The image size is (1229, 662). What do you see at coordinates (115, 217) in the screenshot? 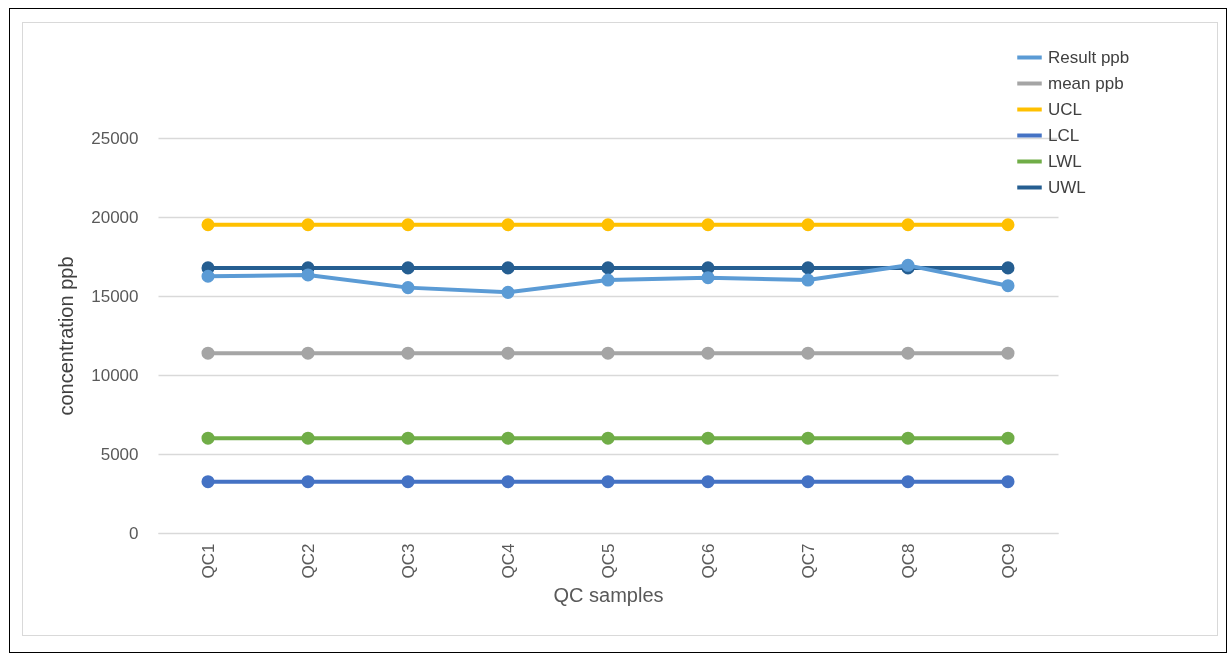
I see `y-tick-label: 20000` at bounding box center [115, 217].